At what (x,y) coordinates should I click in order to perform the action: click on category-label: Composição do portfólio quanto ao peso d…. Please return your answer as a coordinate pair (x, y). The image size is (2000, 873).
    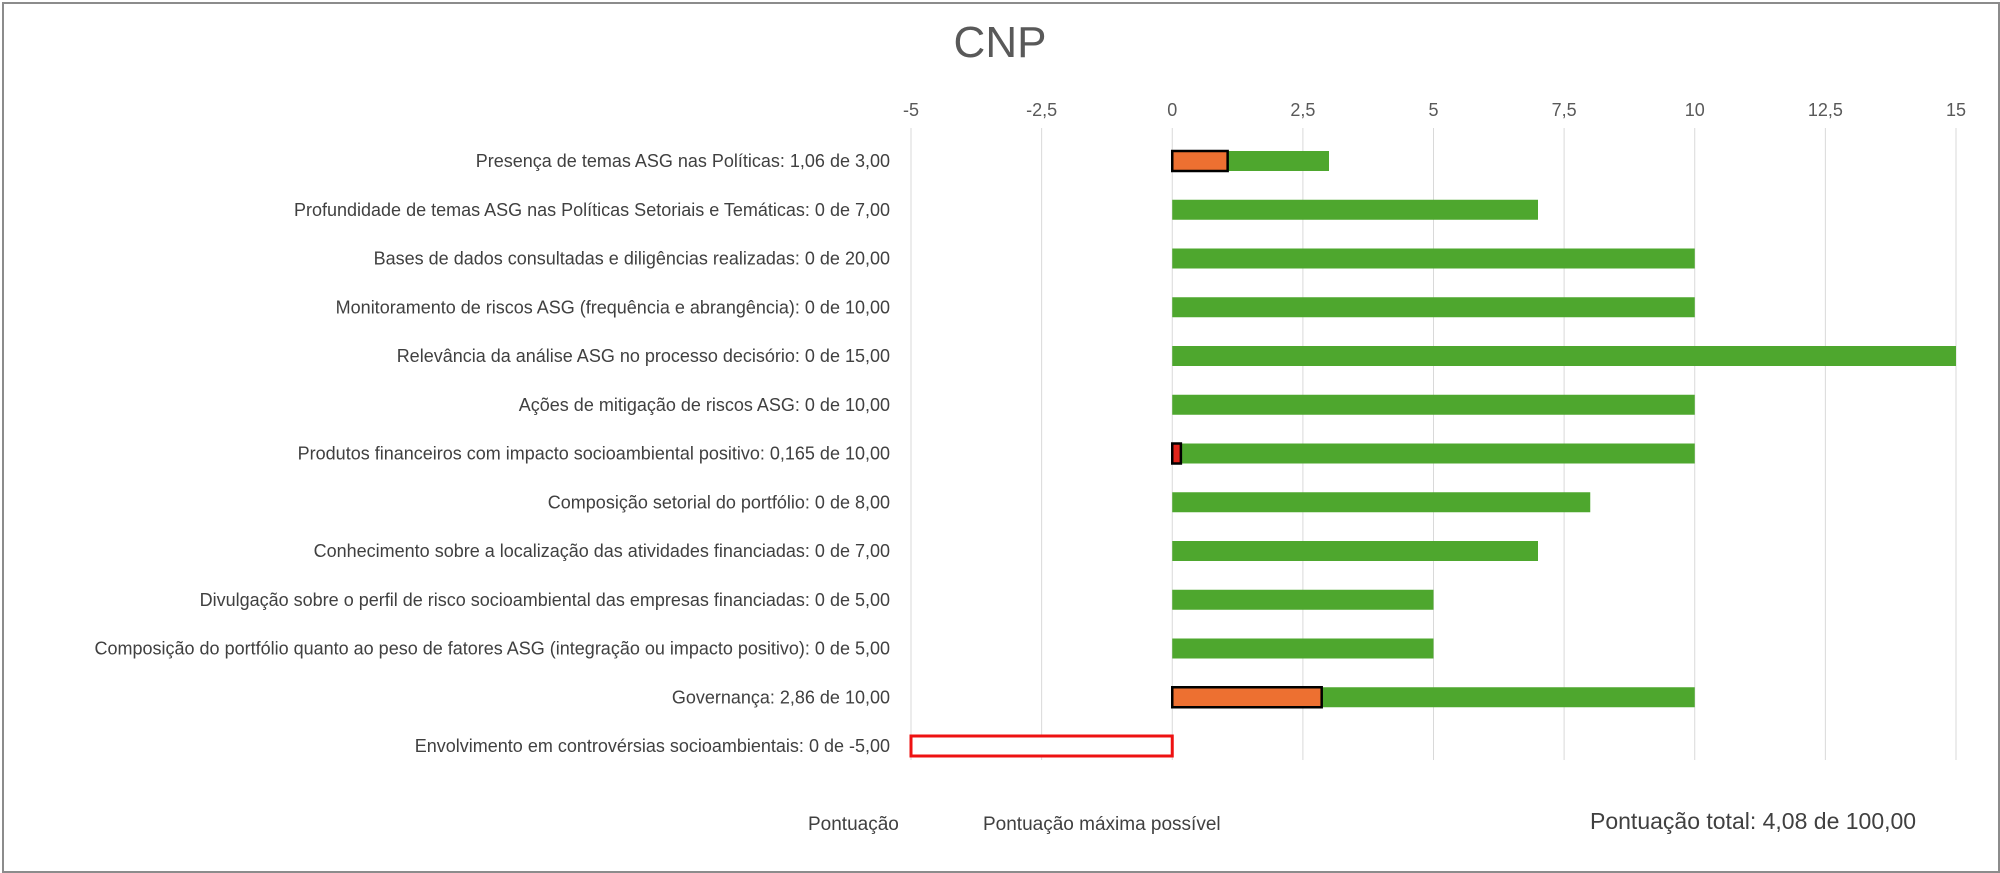
    Looking at the image, I should click on (493, 649).